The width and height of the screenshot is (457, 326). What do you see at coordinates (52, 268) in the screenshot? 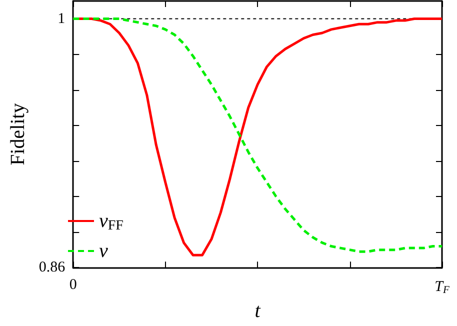
I see `y-tick-label: 0.86` at bounding box center [52, 268].